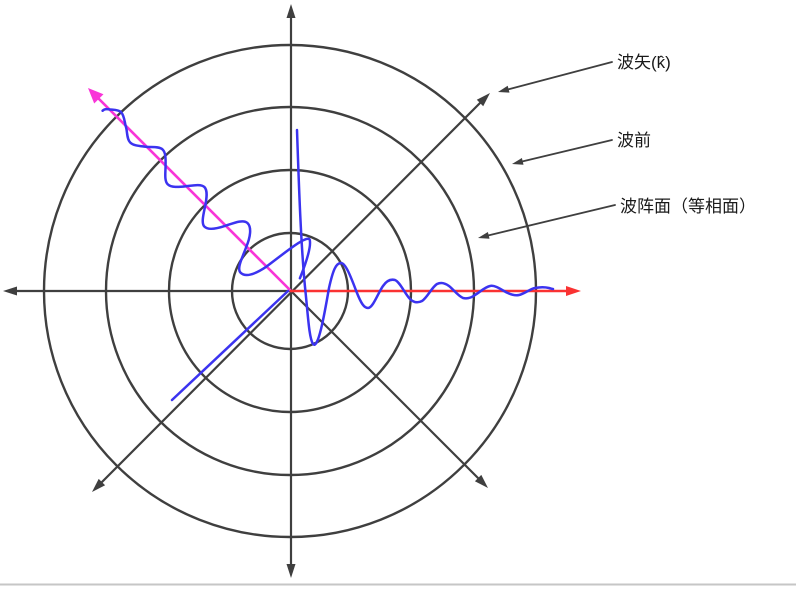 The height and width of the screenshot is (590, 796). I want to click on magenta-arrowhead-icon, so click(96, 96).